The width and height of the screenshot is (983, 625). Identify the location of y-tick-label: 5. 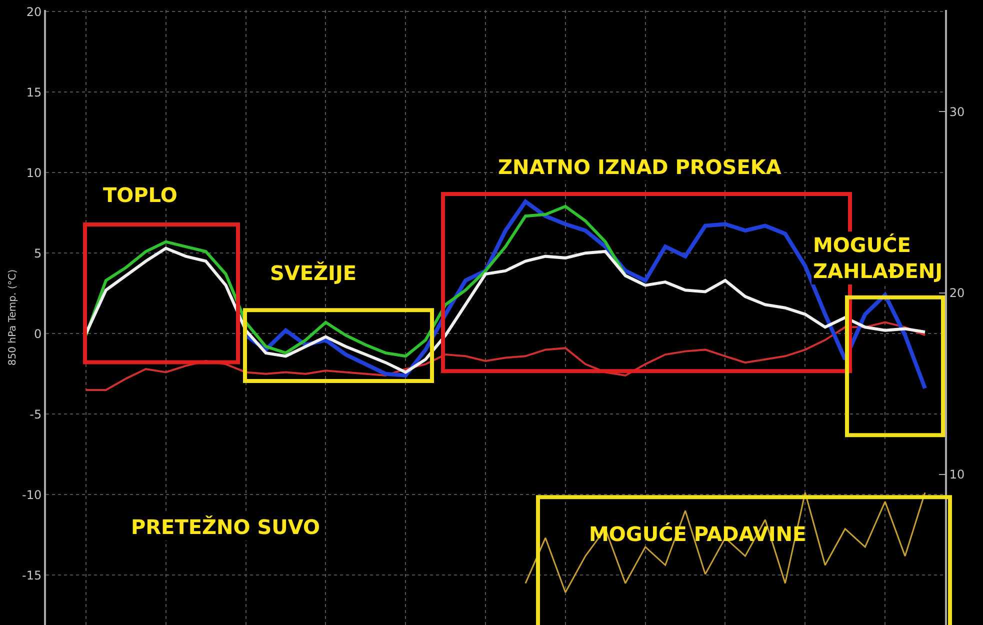
(38, 253).